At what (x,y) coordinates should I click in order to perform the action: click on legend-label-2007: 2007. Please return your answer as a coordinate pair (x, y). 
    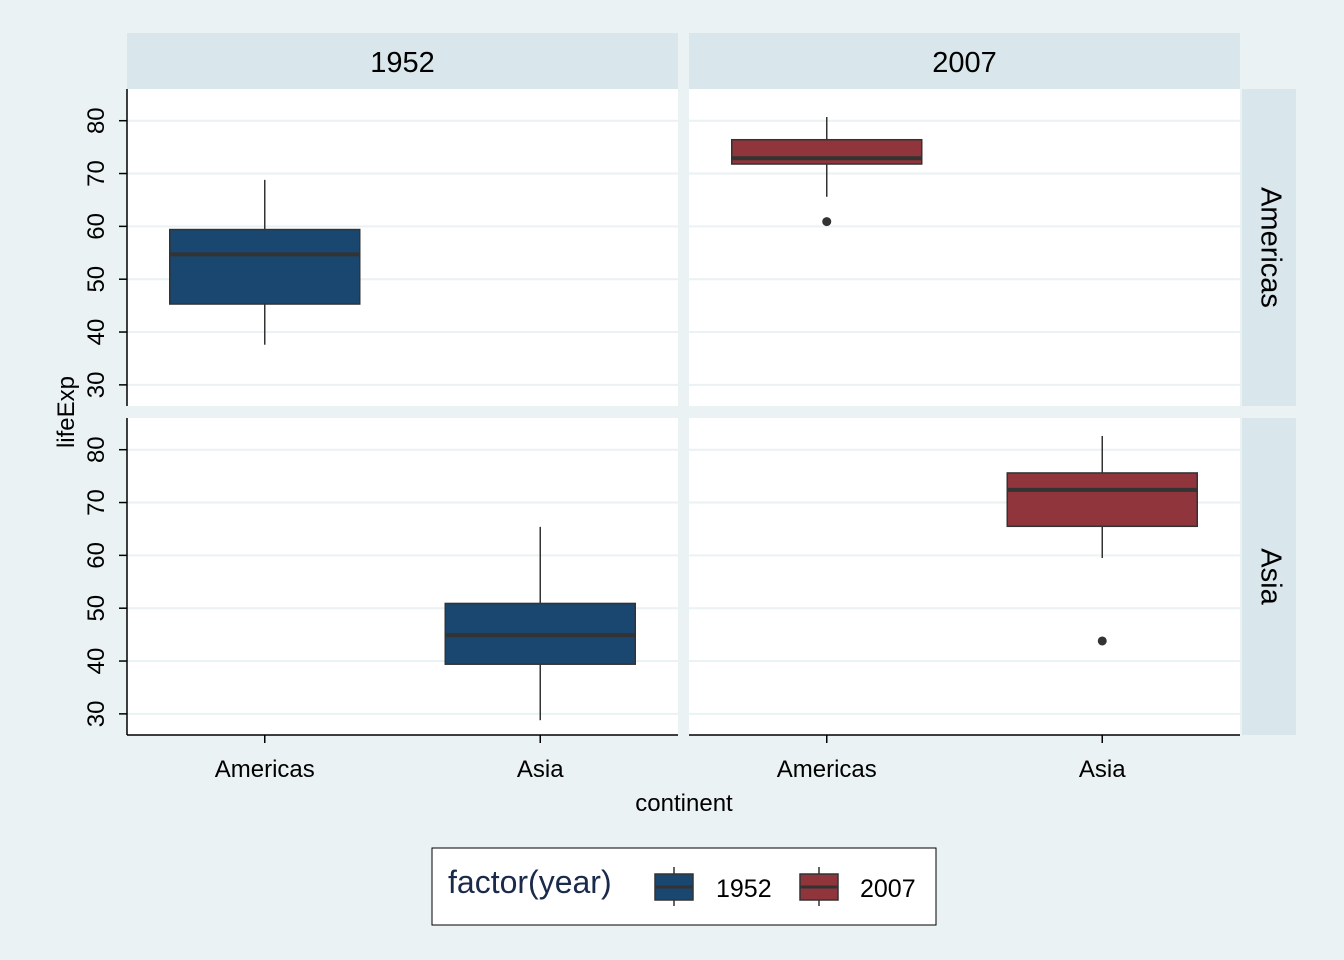
    Looking at the image, I should click on (888, 889).